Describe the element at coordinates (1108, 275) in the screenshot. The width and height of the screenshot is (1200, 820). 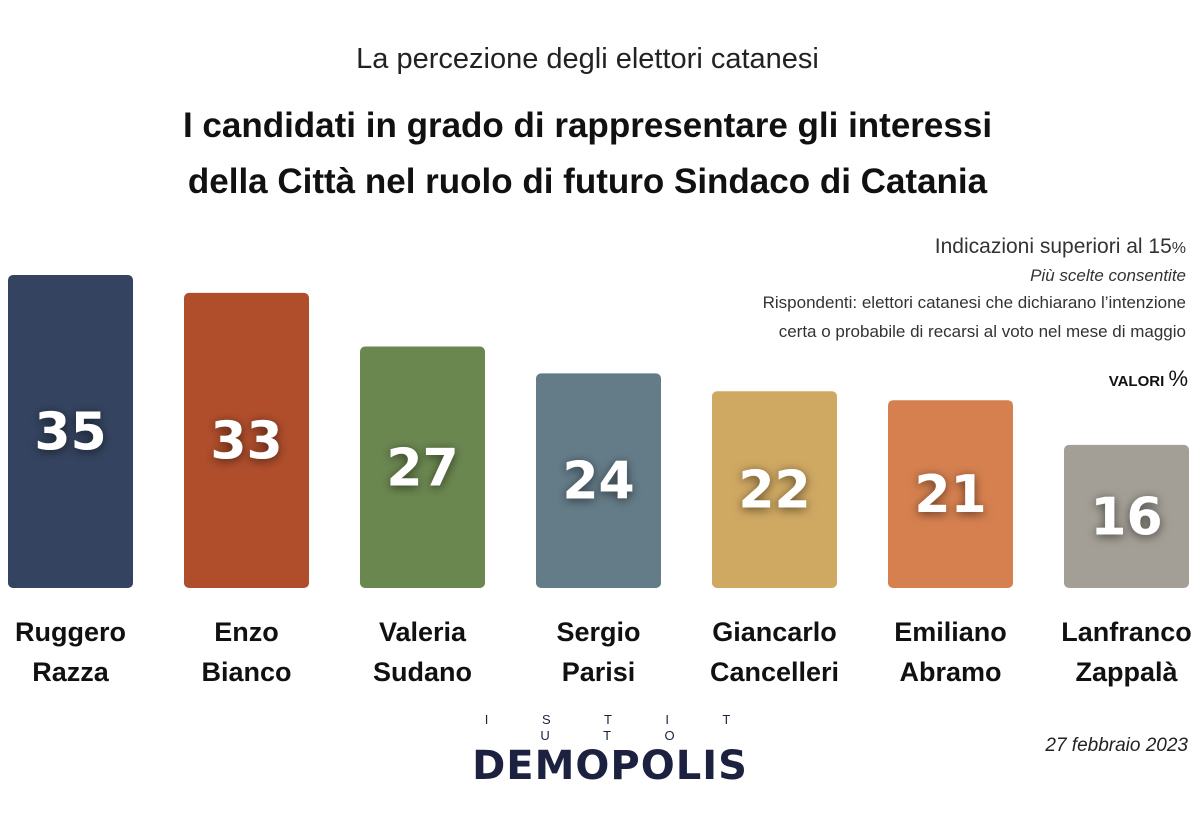
I see `note-multiple: Più scelte consentite` at that location.